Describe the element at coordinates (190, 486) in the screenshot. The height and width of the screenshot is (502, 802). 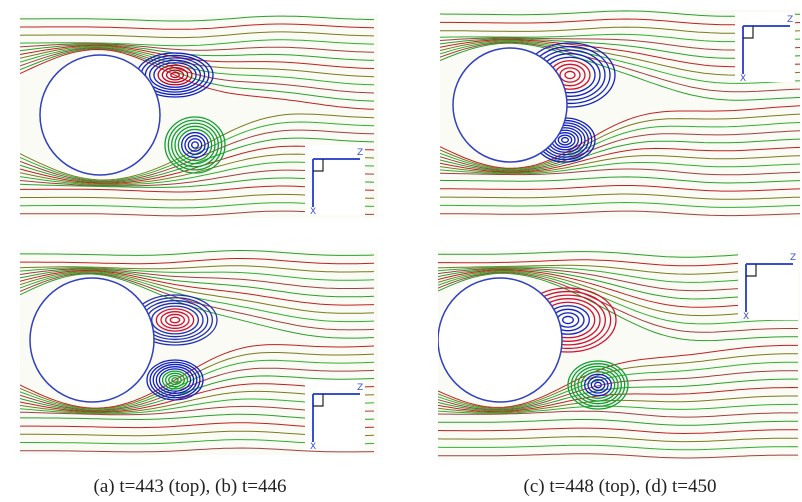
I see `caption: (a) t=443 (top), (b) t=446` at that location.